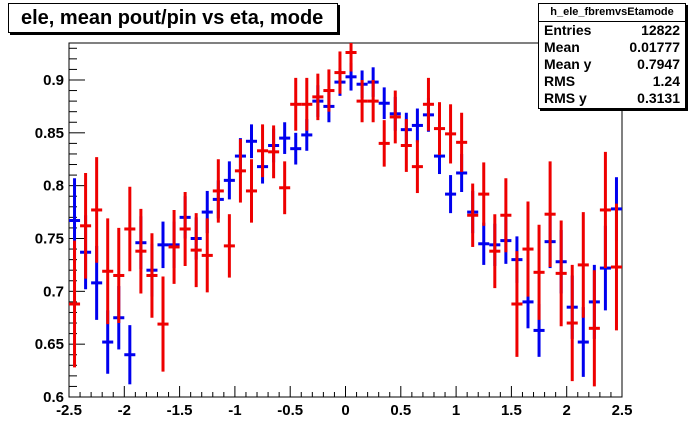  Describe the element at coordinates (660, 30) in the screenshot. I see `stats-value: 12822` at that location.